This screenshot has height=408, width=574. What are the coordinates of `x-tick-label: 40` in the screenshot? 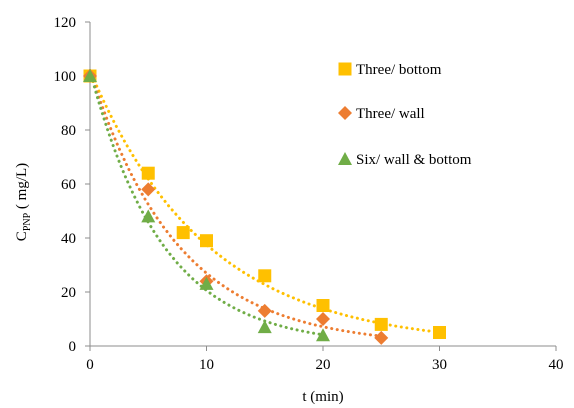 It's located at (556, 365).